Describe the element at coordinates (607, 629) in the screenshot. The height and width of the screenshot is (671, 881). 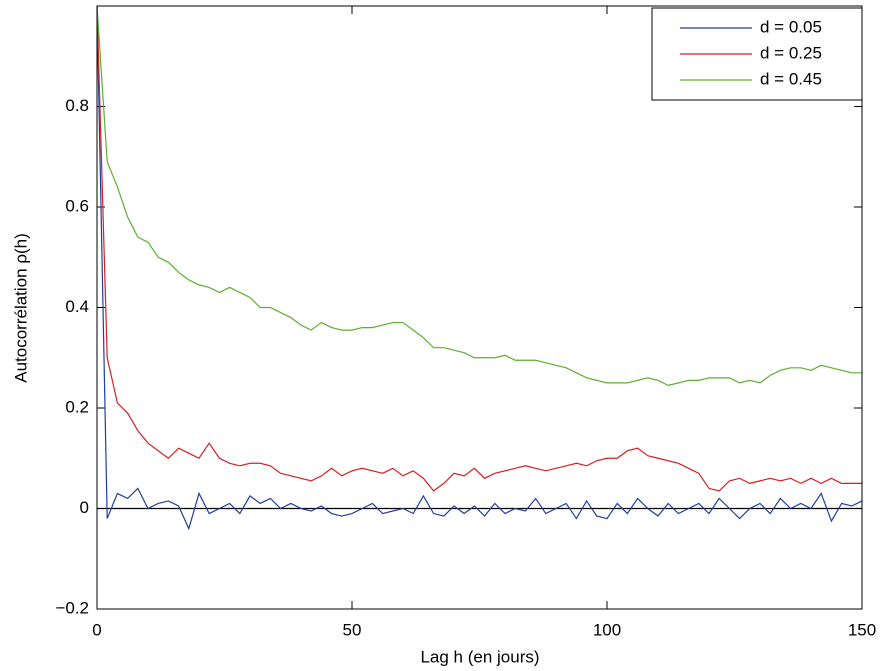
I see `x-tick-label: 100` at that location.